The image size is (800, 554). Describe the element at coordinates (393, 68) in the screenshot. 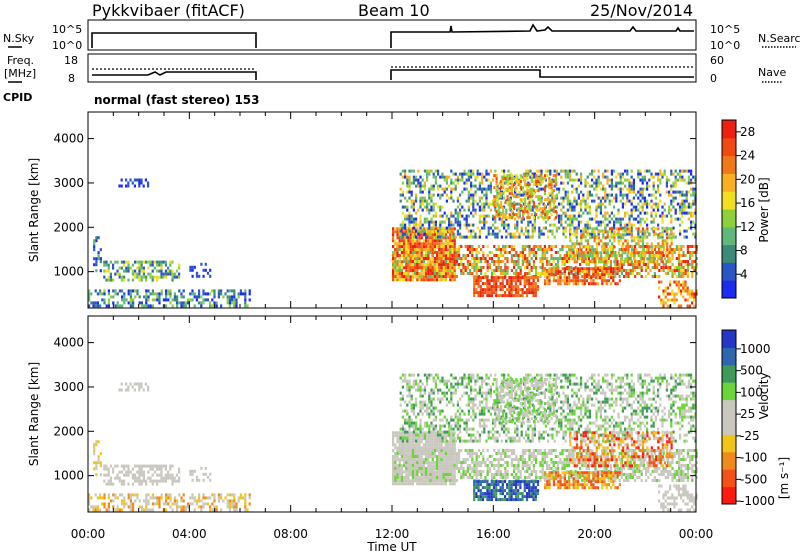

I see `nave-trace` at that location.